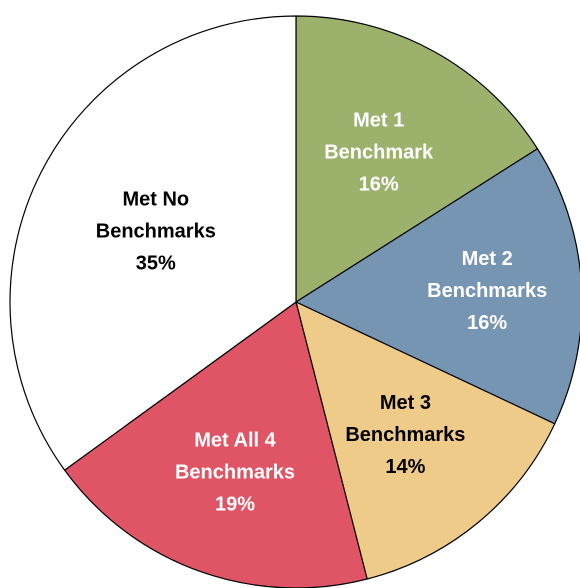 The image size is (580, 588). What do you see at coordinates (378, 121) in the screenshot?
I see `pie-slice-label-line: Met 1` at bounding box center [378, 121].